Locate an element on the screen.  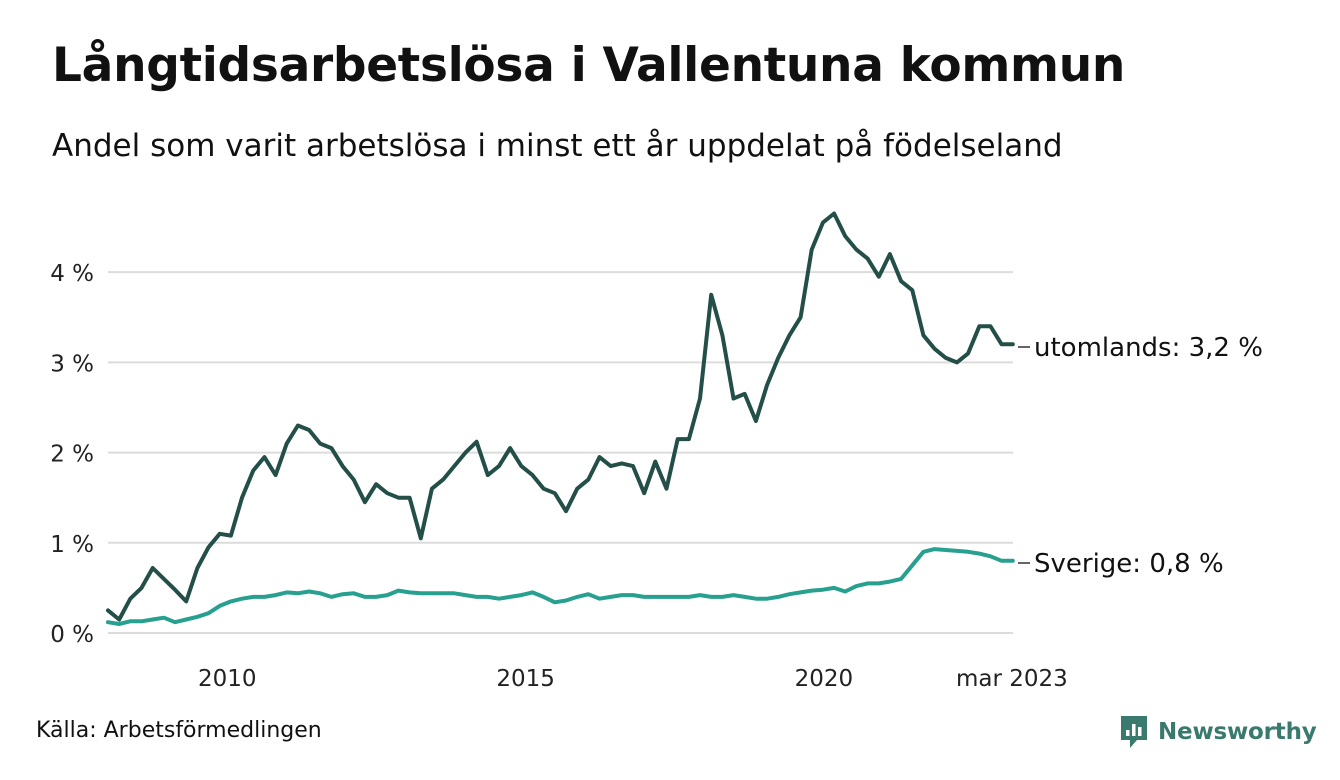
y-tick-label: 4 % is located at coordinates (72, 274).